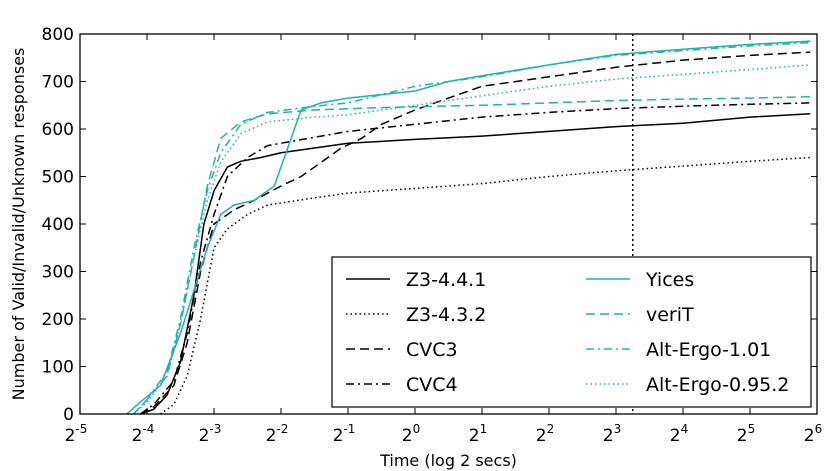 This screenshot has width=833, height=471. I want to click on x-tick-exponent: 6, so click(819, 429).